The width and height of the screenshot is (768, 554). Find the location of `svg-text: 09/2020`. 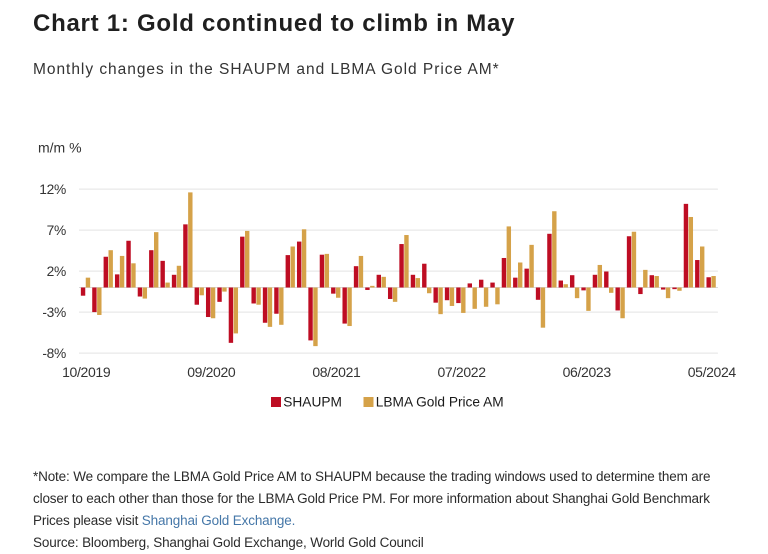

svg-text: 09/2020 is located at coordinates (211, 372).